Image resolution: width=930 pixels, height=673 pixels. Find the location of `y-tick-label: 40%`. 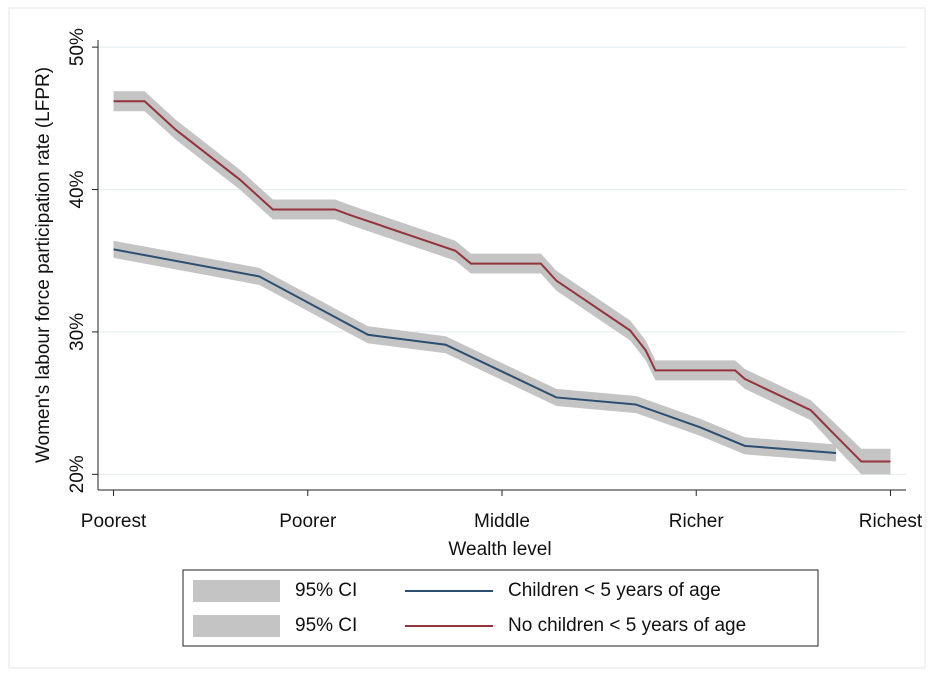

y-tick-label: 40% is located at coordinates (77, 189).